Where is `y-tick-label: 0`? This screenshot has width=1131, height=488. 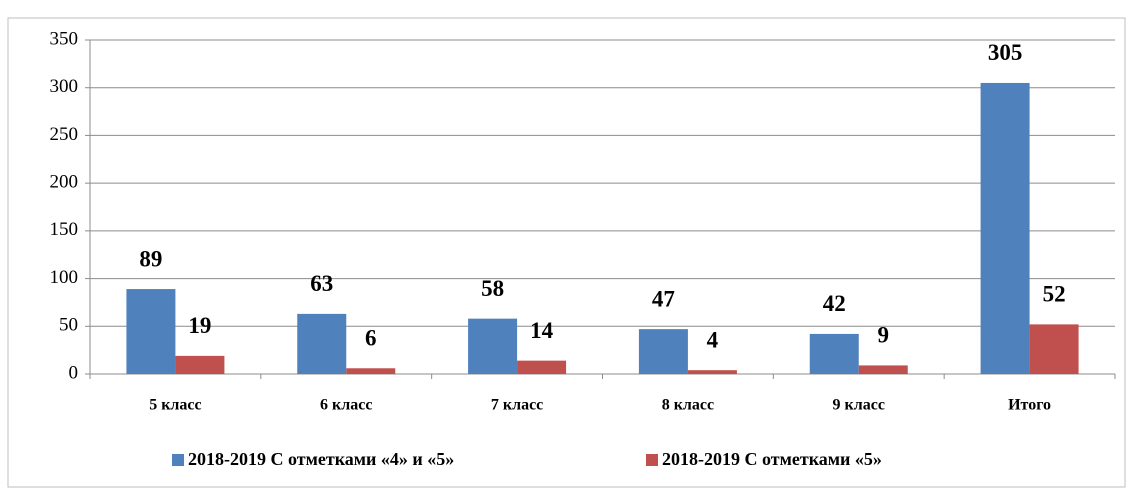 y-tick-label: 0 is located at coordinates (74, 372).